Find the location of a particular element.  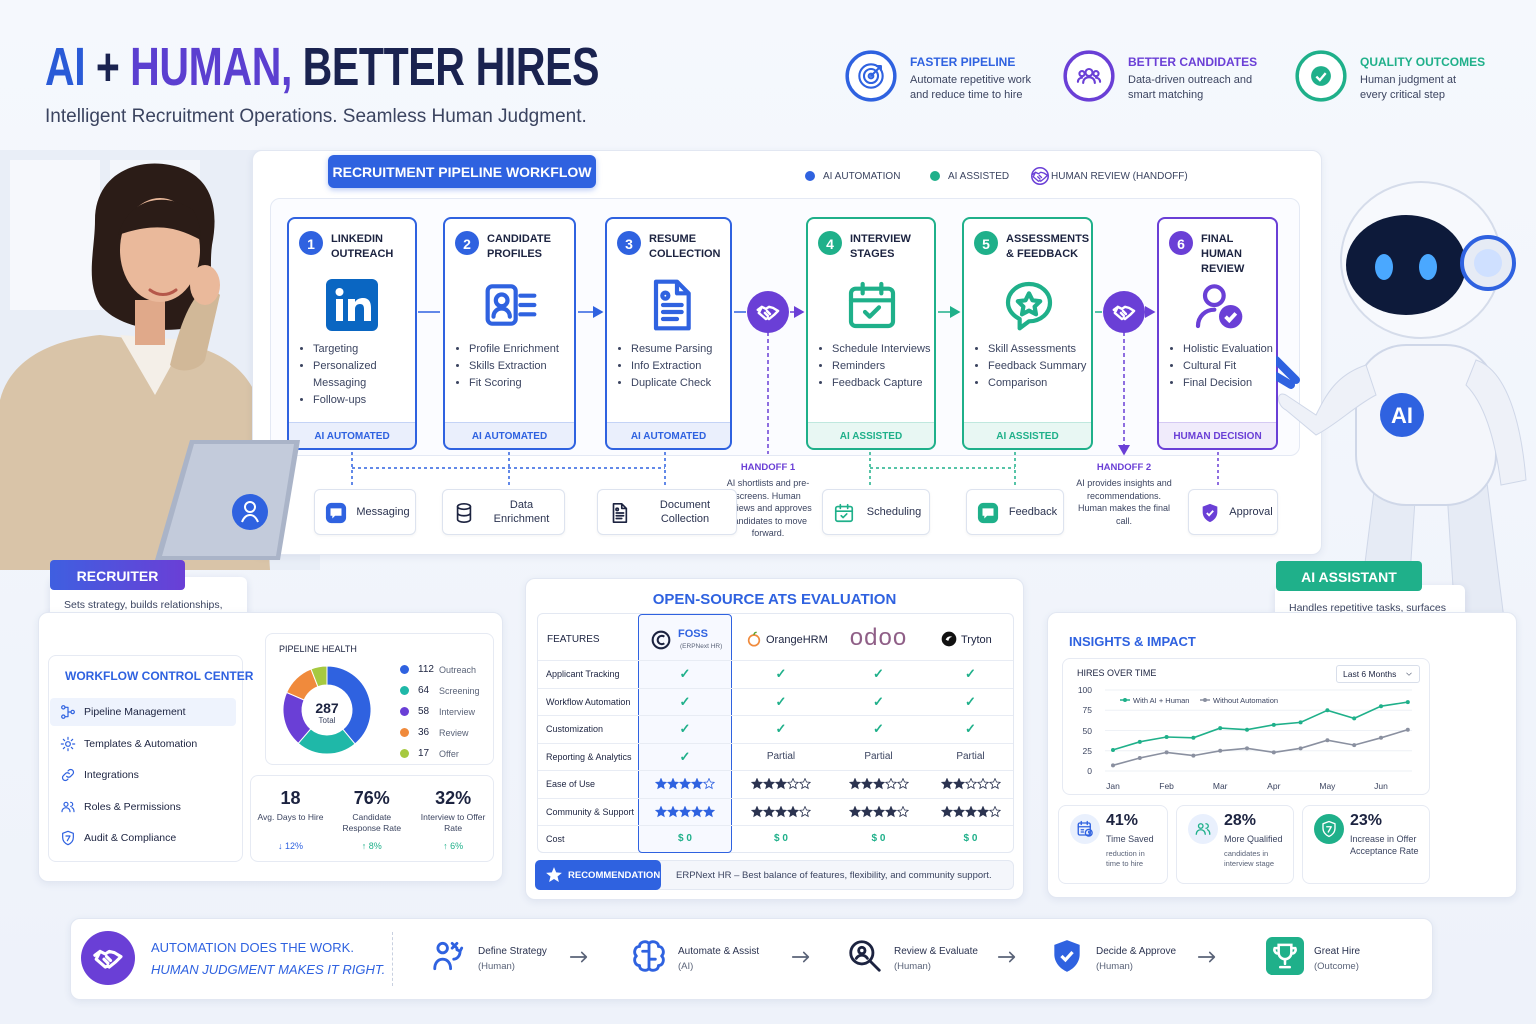

stat-label: Candidate Response Rate is located at coordinates (372, 822).